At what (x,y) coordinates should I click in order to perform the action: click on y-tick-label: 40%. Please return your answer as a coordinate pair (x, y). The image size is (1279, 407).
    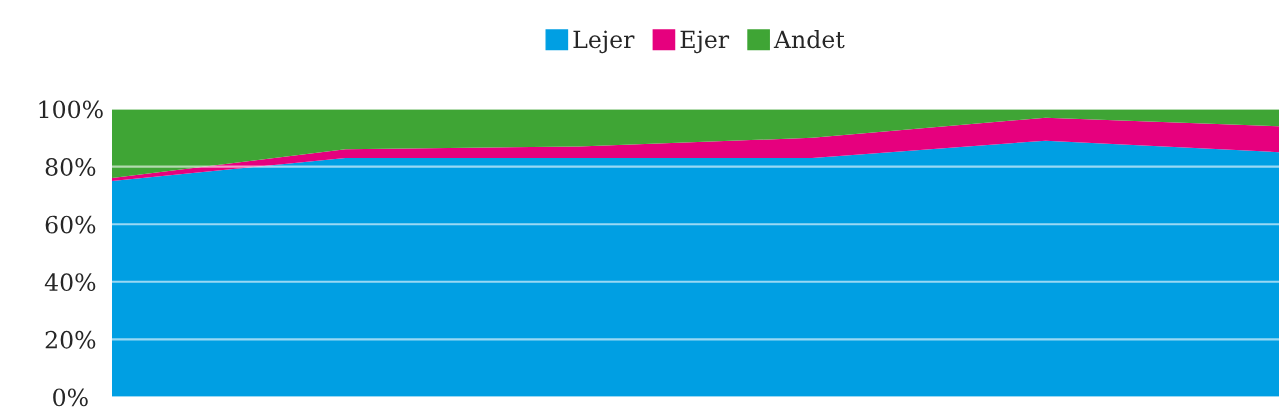
    Looking at the image, I should click on (70, 282).